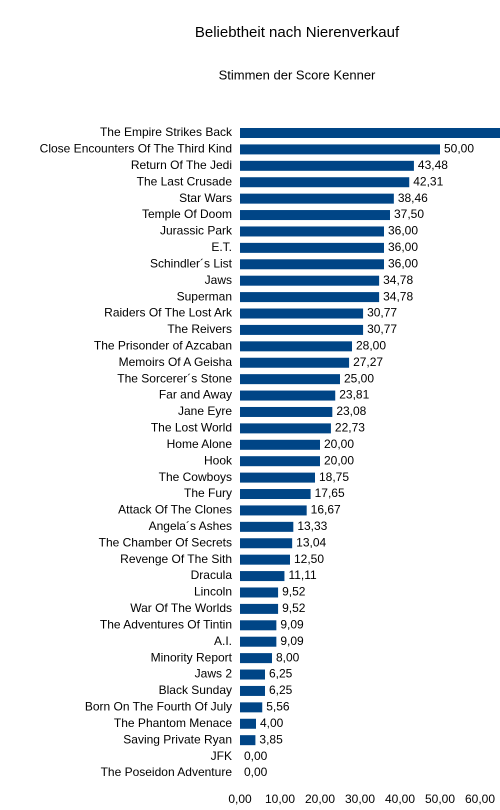  What do you see at coordinates (409, 214) in the screenshot?
I see `value-label: 37,50` at bounding box center [409, 214].